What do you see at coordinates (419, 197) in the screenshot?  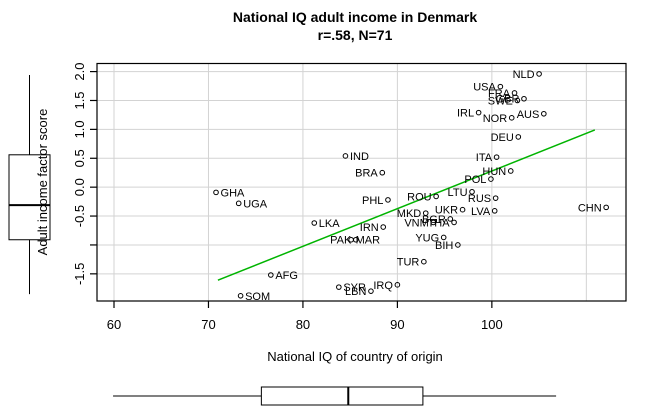 I see `point-label-ROU: ROU` at bounding box center [419, 197].